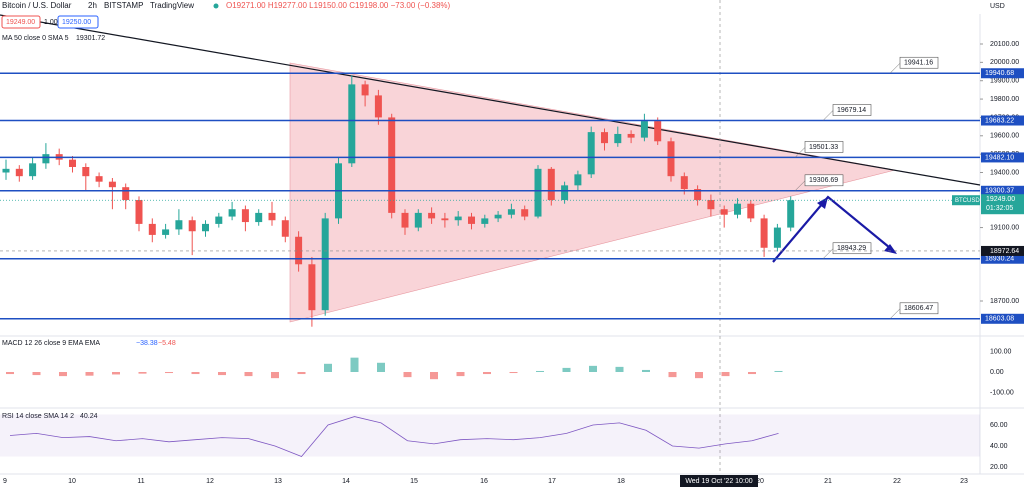 The height and width of the screenshot is (493, 1024). What do you see at coordinates (999, 425) in the screenshot?
I see `rsi-tick: 60.00` at bounding box center [999, 425].